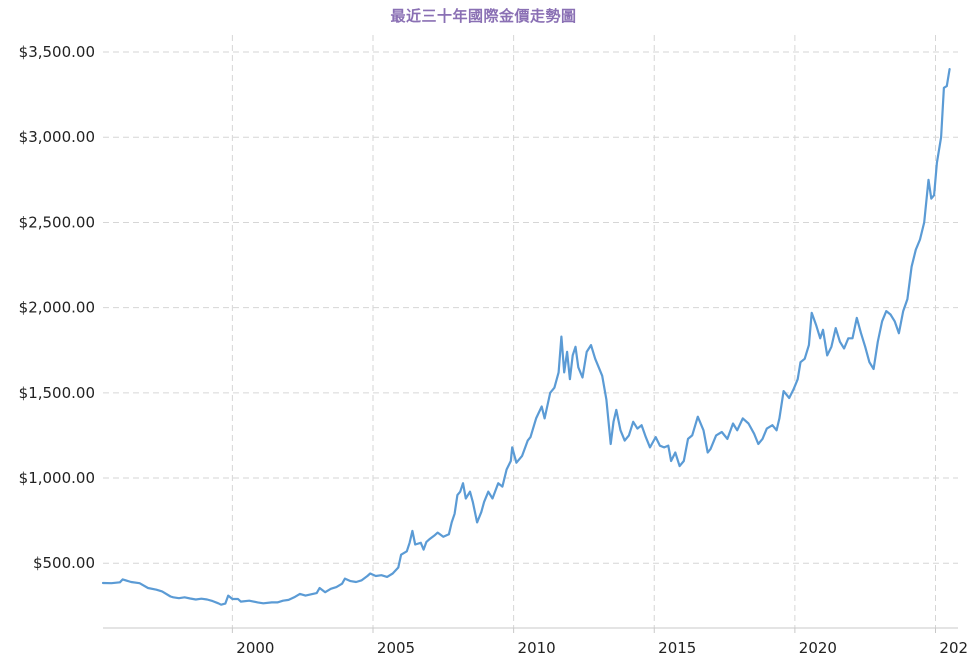  Describe the element at coordinates (601, 648) in the screenshot. I see `x-axis-tick-labels: 2000 2005 2010 2015 2020 2025` at that location.